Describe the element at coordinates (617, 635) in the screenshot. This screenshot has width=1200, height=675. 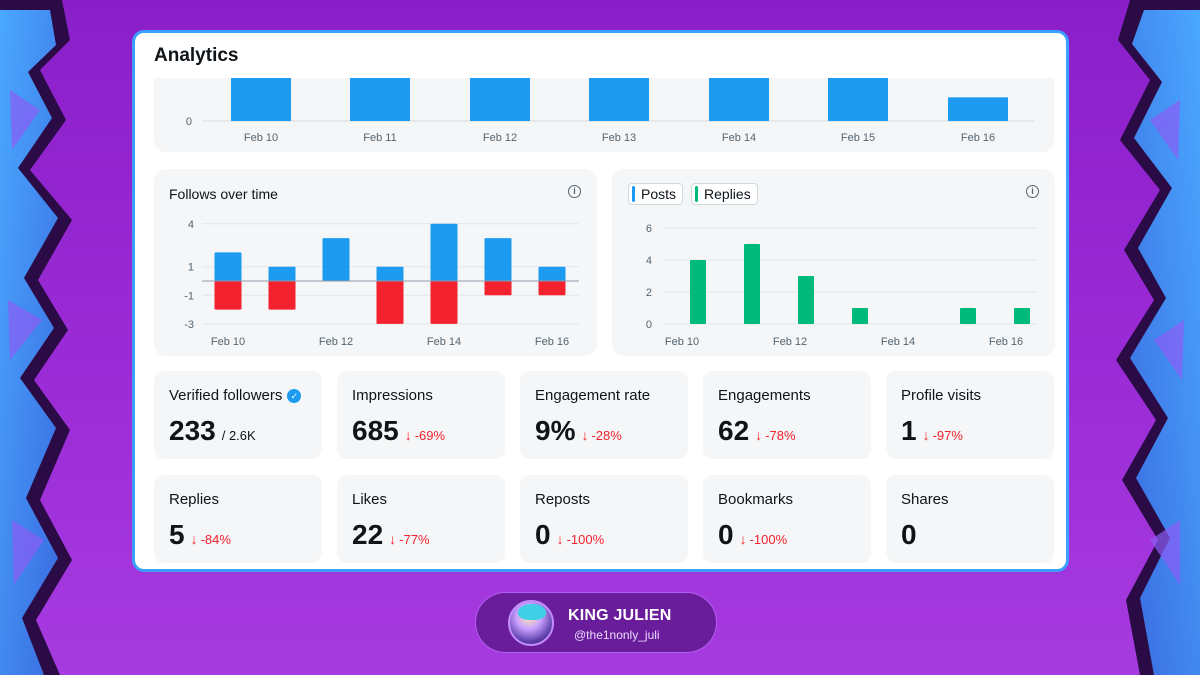
I see `profile-handle: @the1nonly_juli` at that location.